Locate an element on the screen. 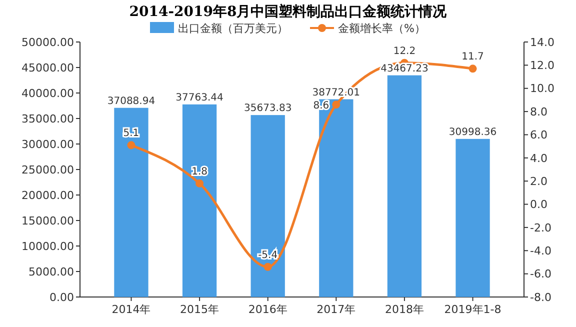 The image size is (576, 327). y2-tick-label: 4.0 is located at coordinates (539, 158).